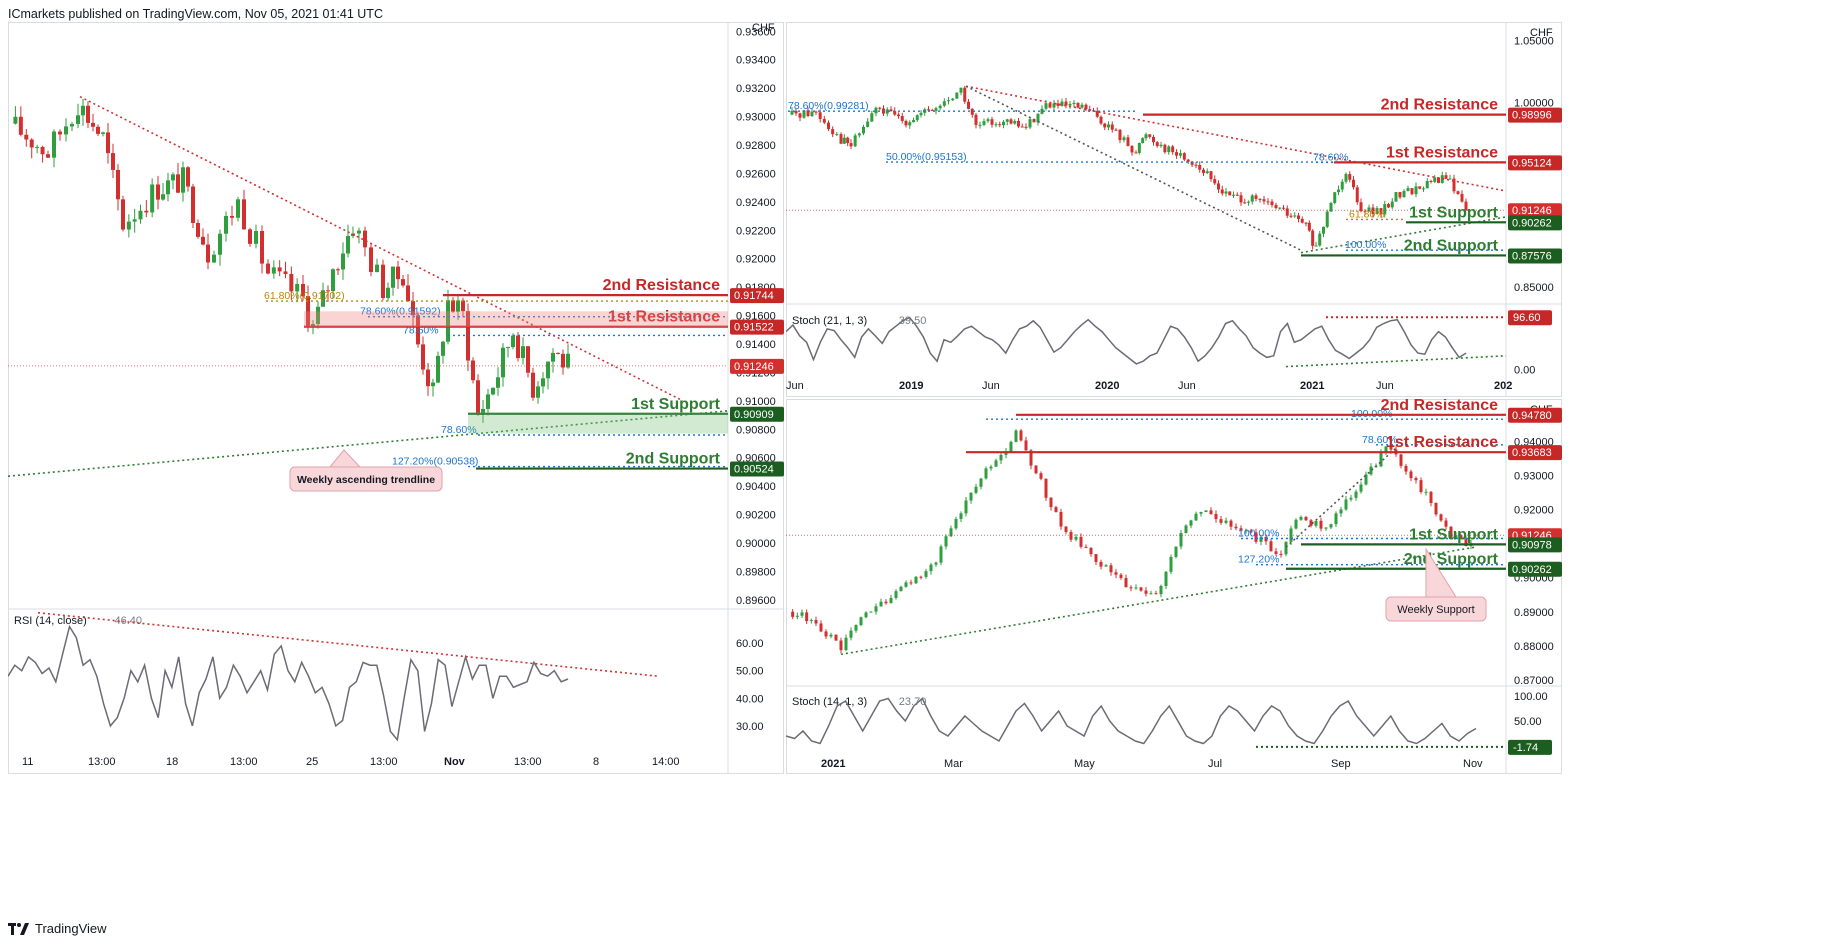  What do you see at coordinates (455, 762) in the screenshot?
I see `time-tick-label: Nov` at bounding box center [455, 762].